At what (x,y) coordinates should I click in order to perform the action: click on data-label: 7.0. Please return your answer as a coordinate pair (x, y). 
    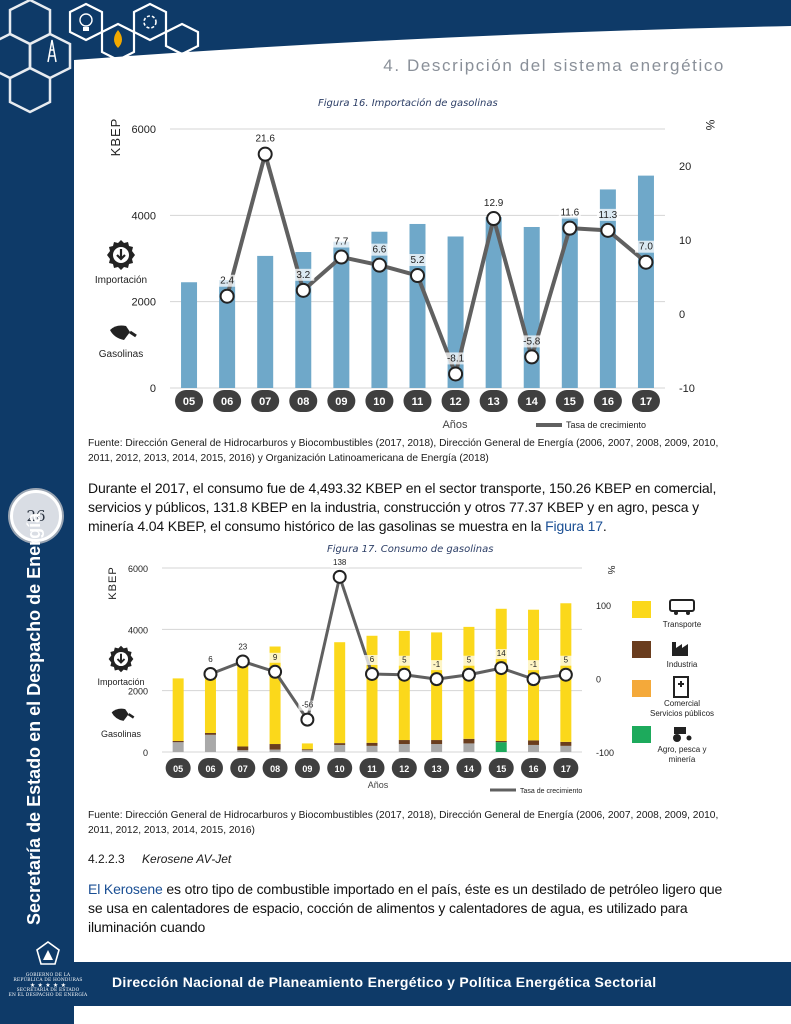
    Looking at the image, I should click on (646, 247).